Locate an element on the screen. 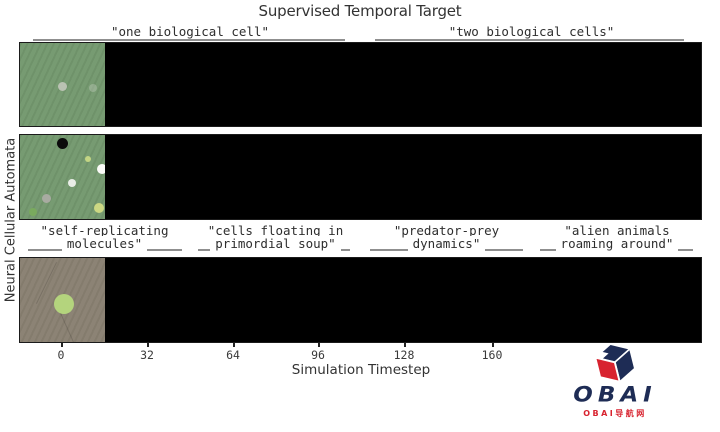  obai-logo: OBAI OBAI导航网 is located at coordinates (615, 384).